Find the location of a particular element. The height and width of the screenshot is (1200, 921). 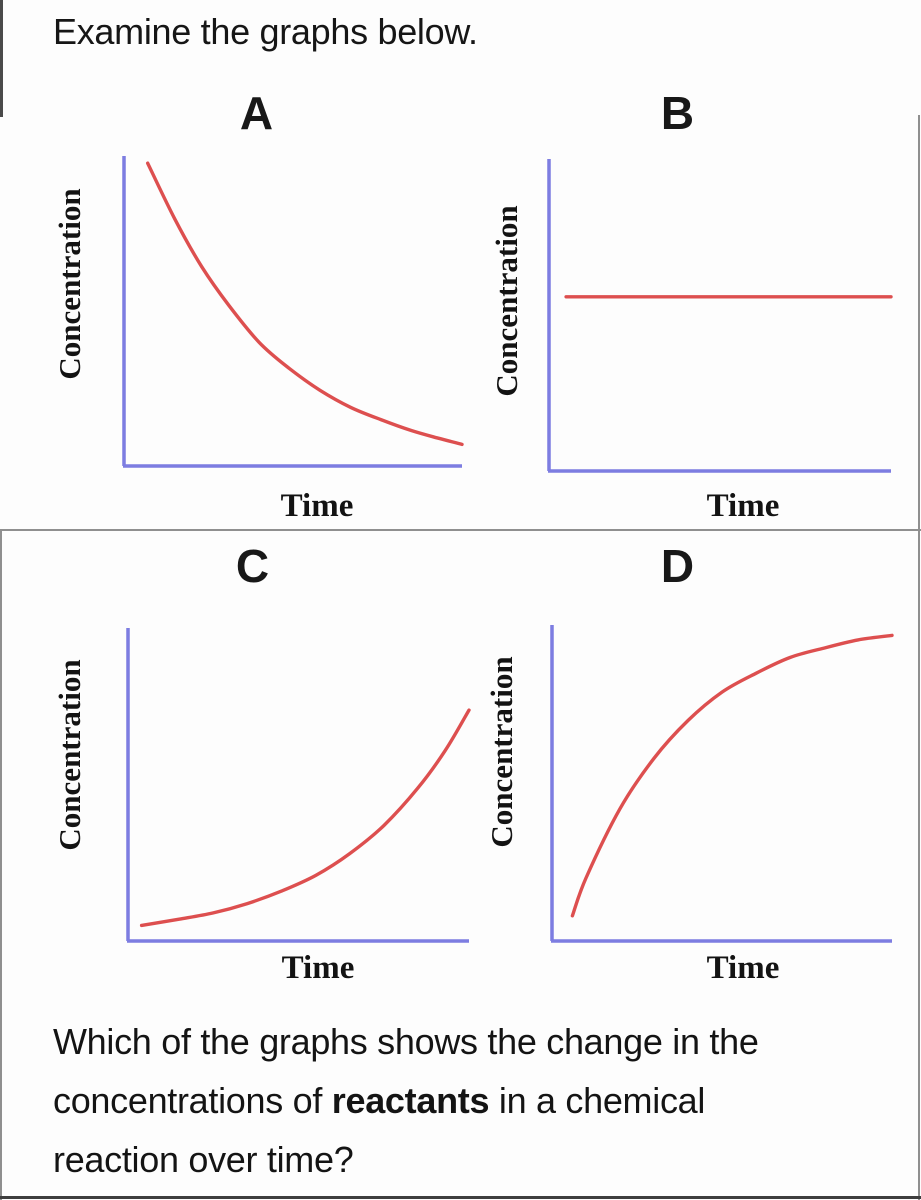

graph-b-plot is located at coordinates (720, 316).